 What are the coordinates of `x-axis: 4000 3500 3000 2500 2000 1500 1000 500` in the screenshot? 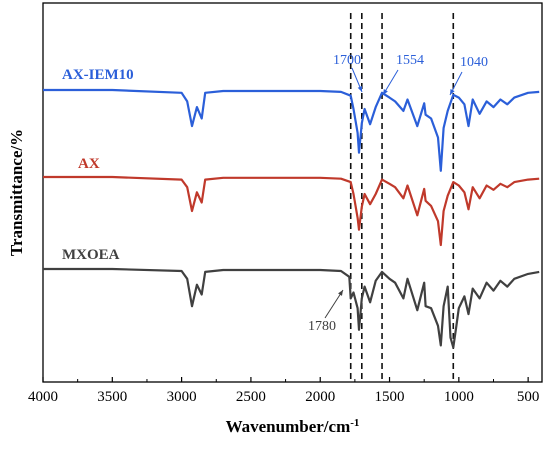 It's located at (283, 391).